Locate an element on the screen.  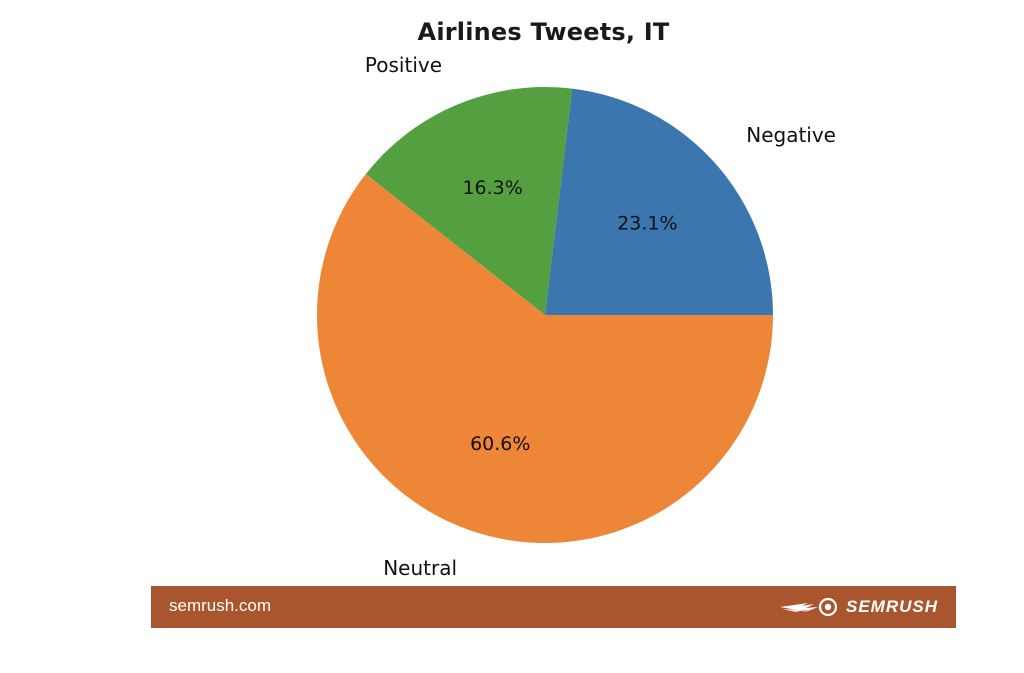
pie-category-label-neutral: Neutral is located at coordinates (420, 568).